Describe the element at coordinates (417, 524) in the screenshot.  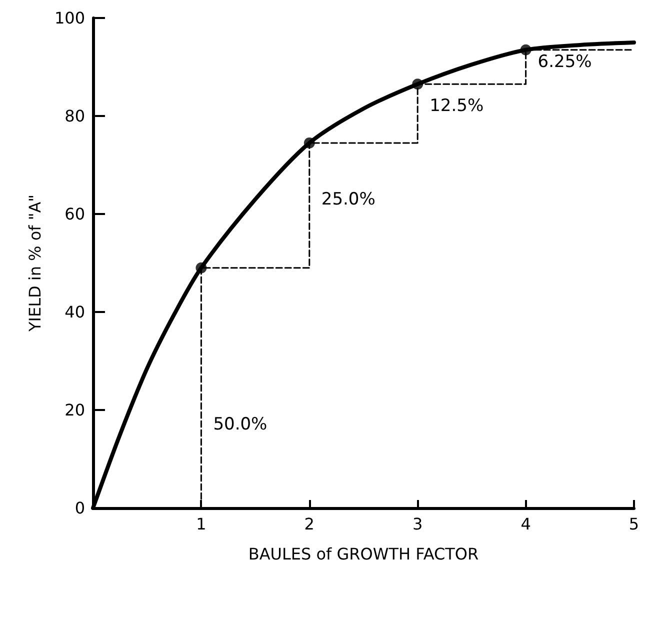
I see `x-tick-label: 3` at that location.